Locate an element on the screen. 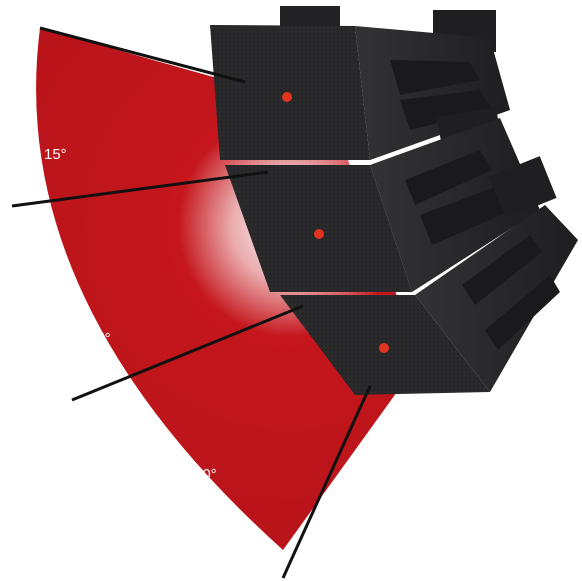 The height and width of the screenshot is (581, 582). angle-label-3: 40° is located at coordinates (205, 474).